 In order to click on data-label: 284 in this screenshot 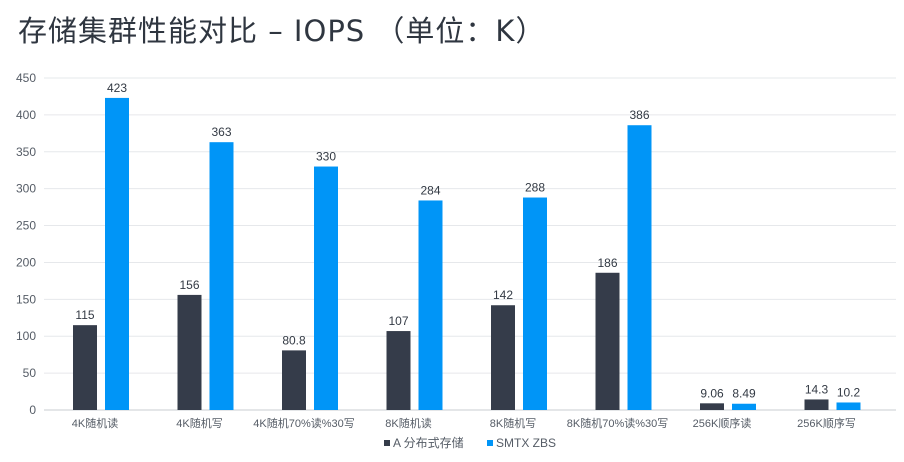, I will do `click(430, 190)`.